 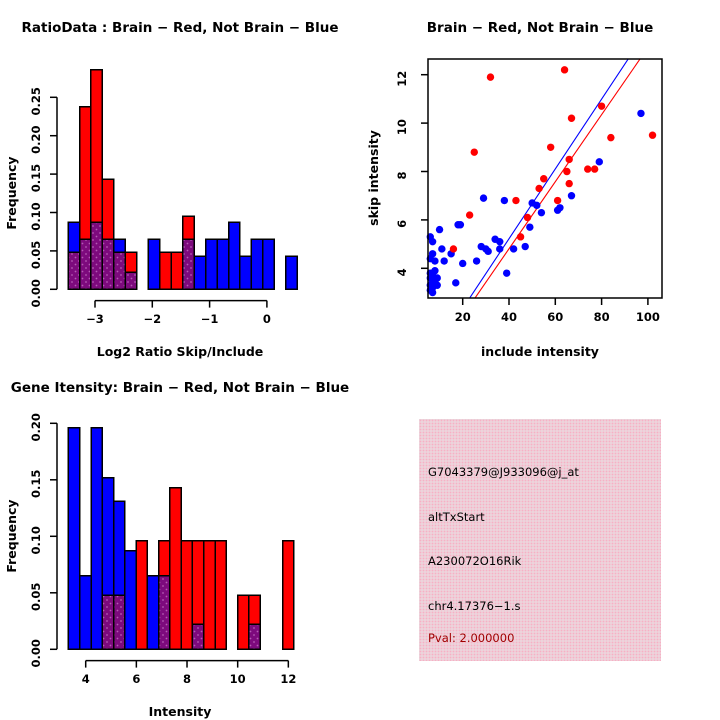 What do you see at coordinates (402, 79) in the screenshot?
I see `y-tick-label: 12` at bounding box center [402, 79].